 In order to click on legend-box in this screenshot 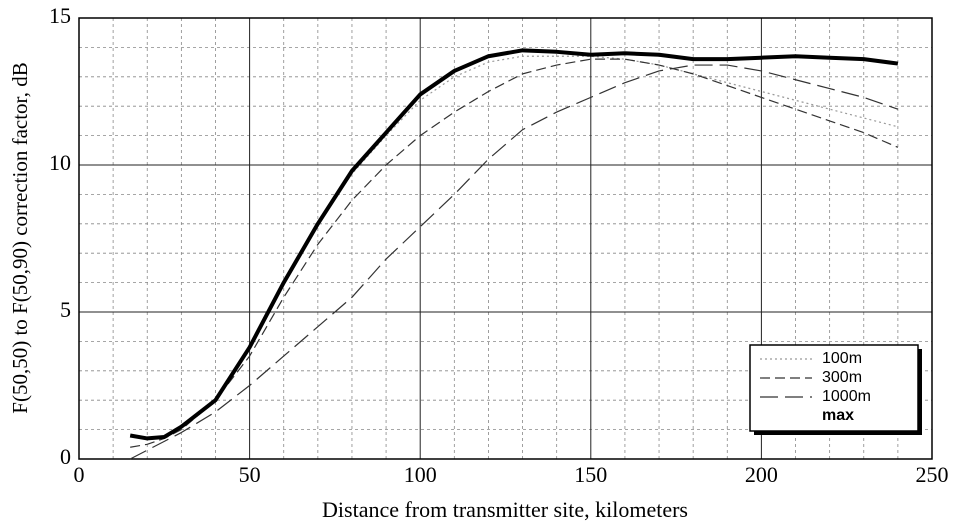, I will do `click(834, 388)`.